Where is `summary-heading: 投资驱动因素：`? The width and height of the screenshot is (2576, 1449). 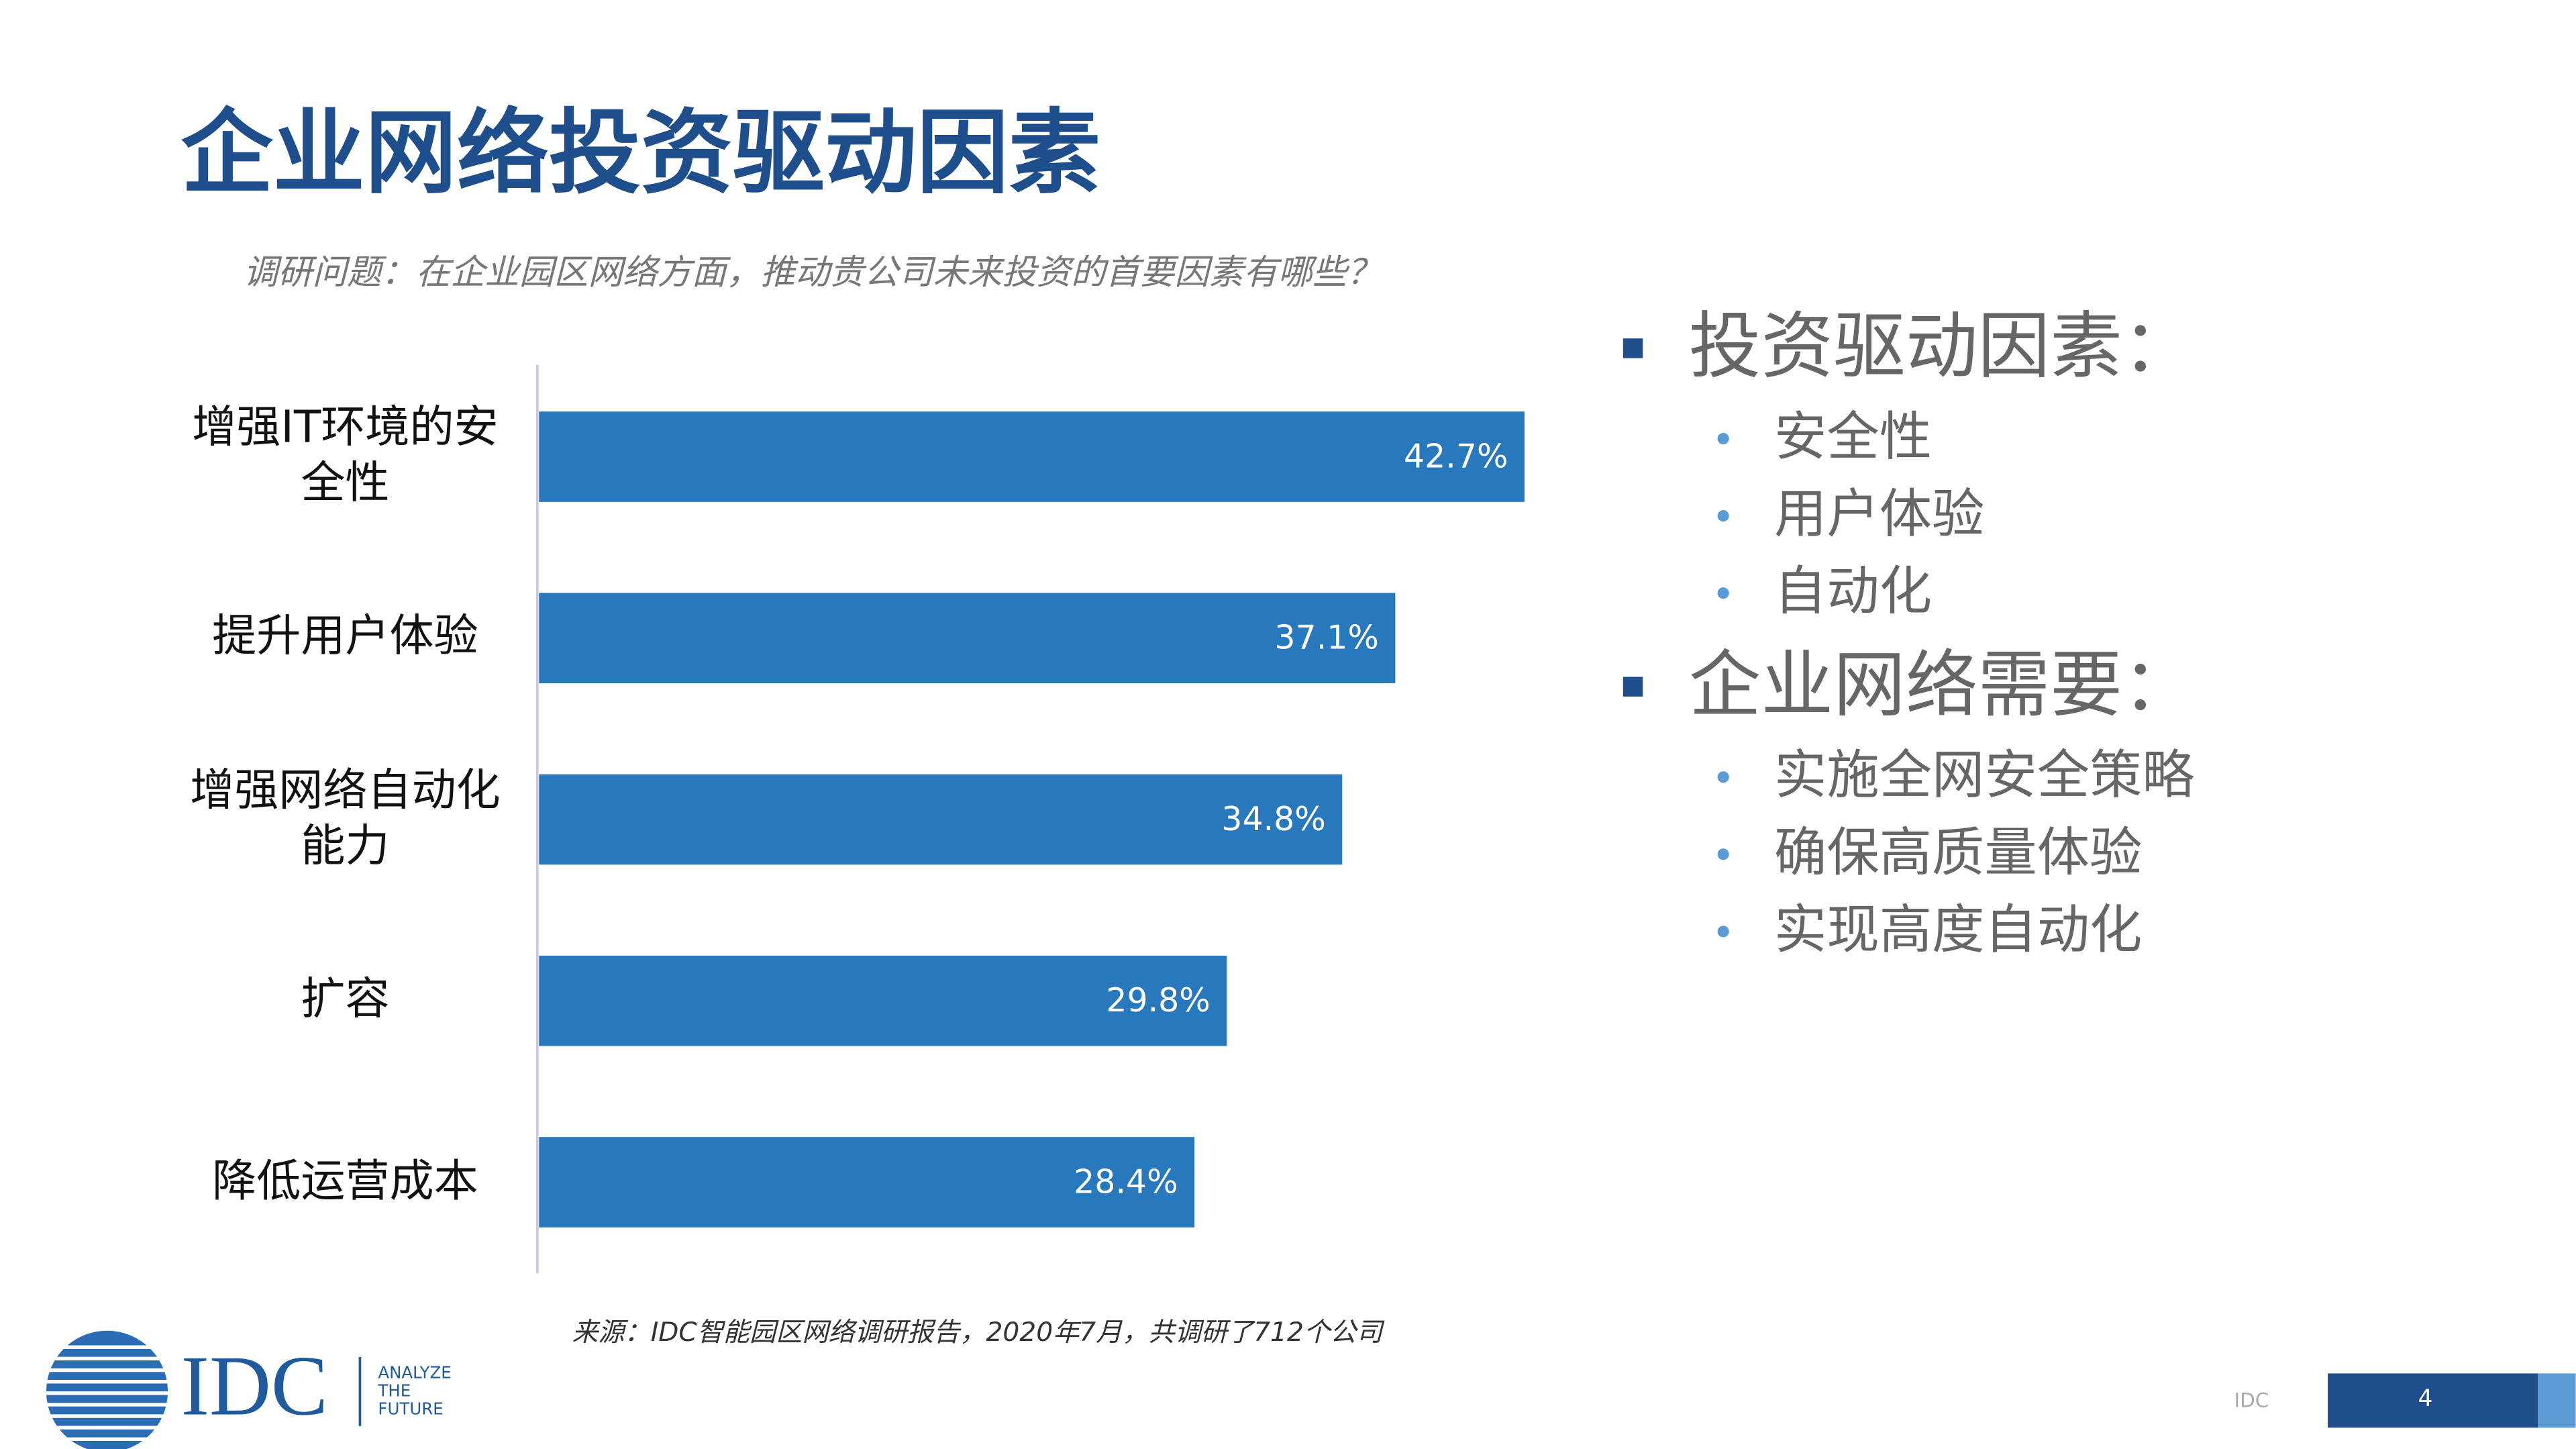
summary-heading: 投资驱动因素： is located at coordinates (1942, 347).